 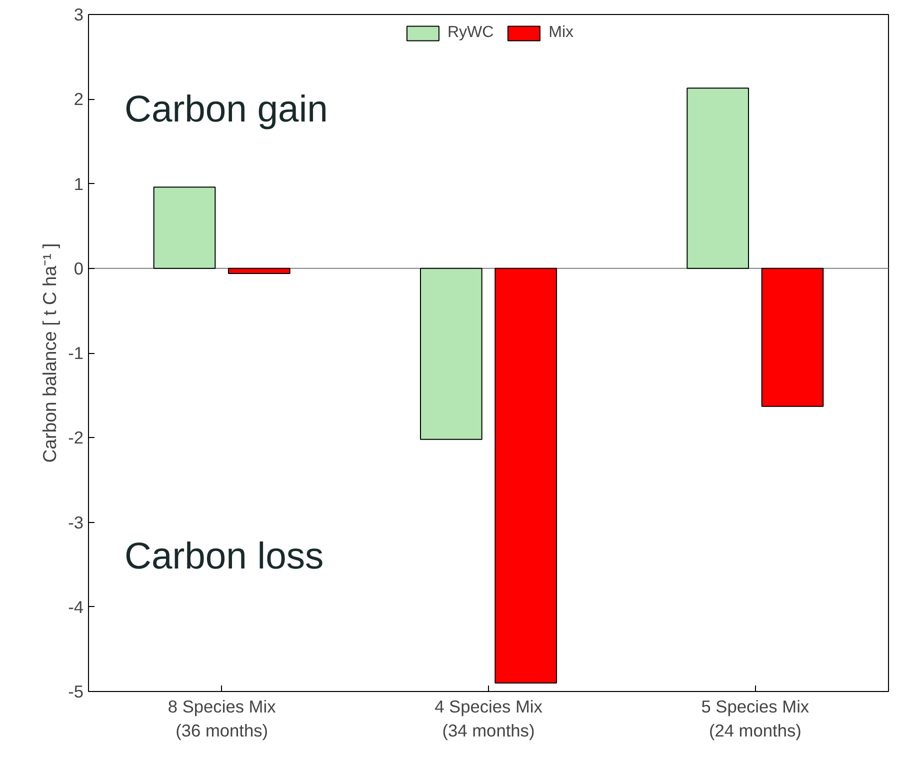 What do you see at coordinates (561, 33) in the screenshot?
I see `legend-label: Mix` at bounding box center [561, 33].